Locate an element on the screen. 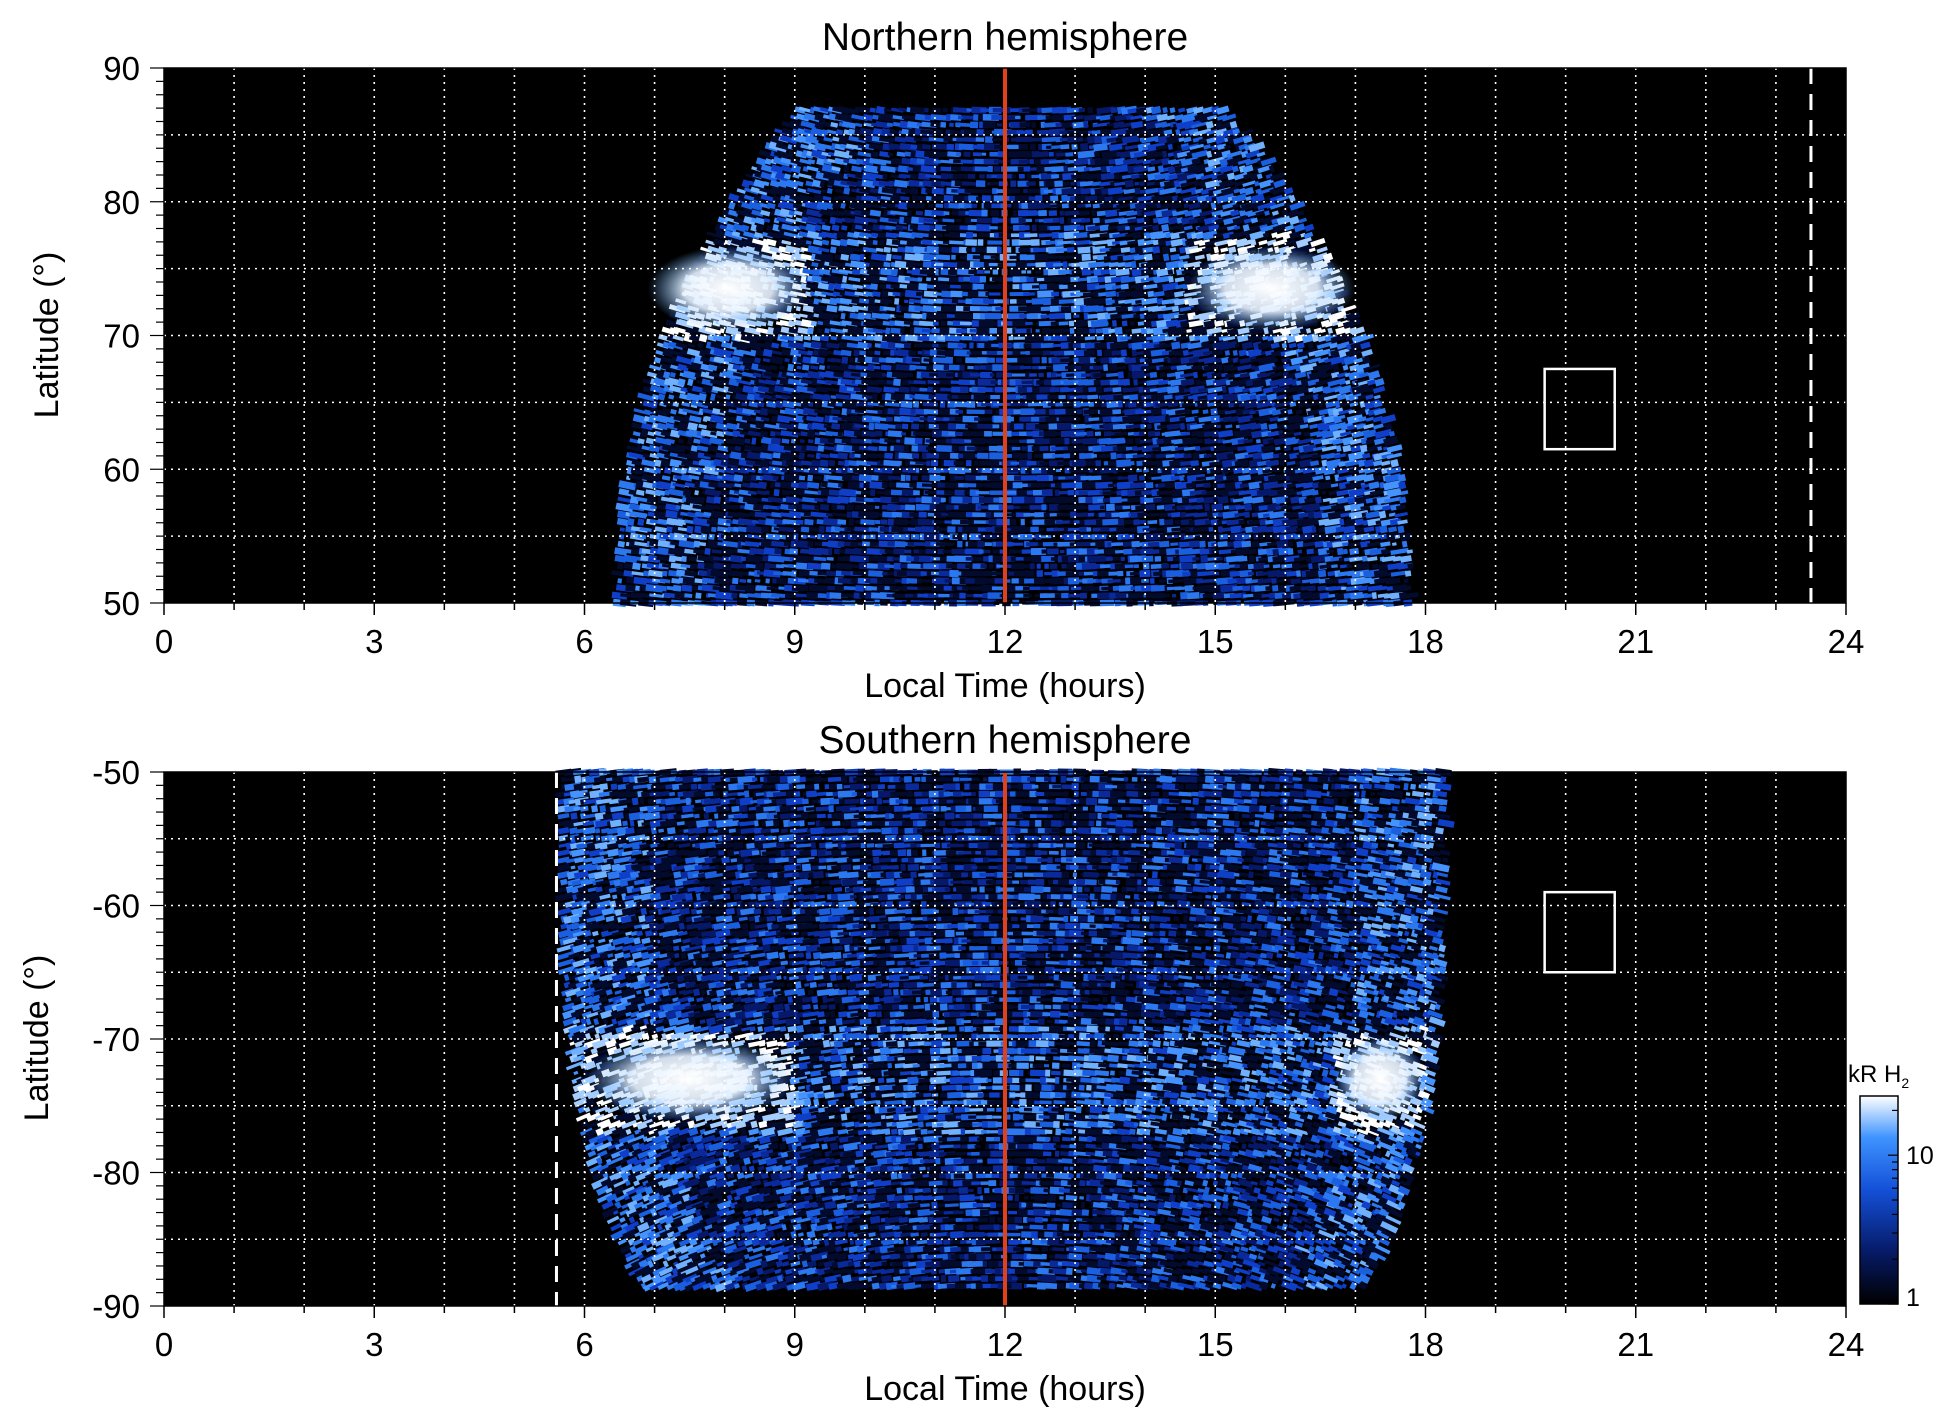 The width and height of the screenshot is (1950, 1423). north-emission-cell-2007 is located at coordinates (995, 463).